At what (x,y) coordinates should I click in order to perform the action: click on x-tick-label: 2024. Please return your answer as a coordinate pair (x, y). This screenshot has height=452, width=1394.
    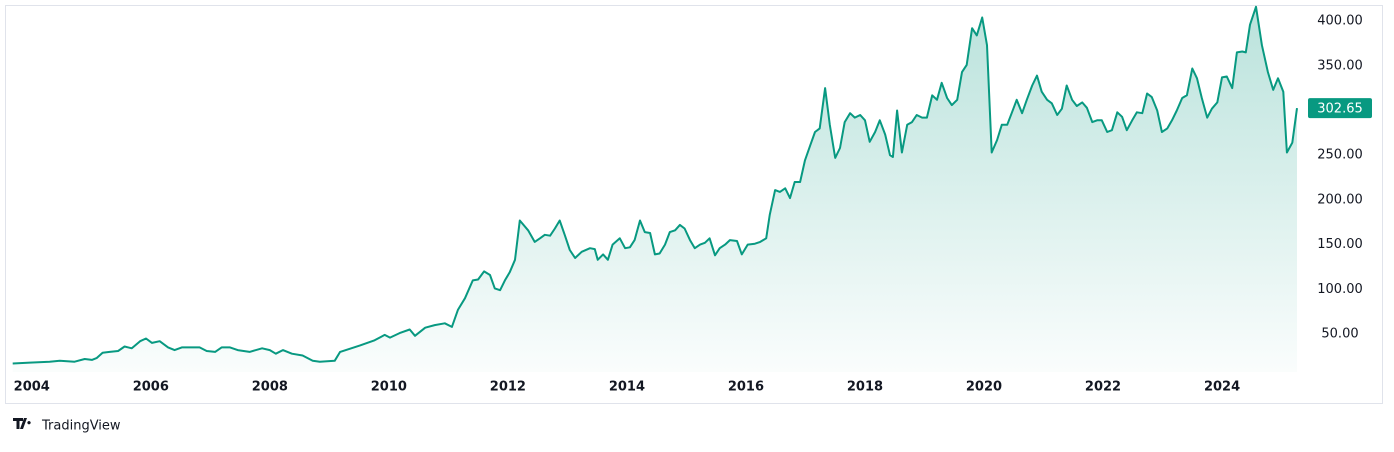
    Looking at the image, I should click on (1222, 387).